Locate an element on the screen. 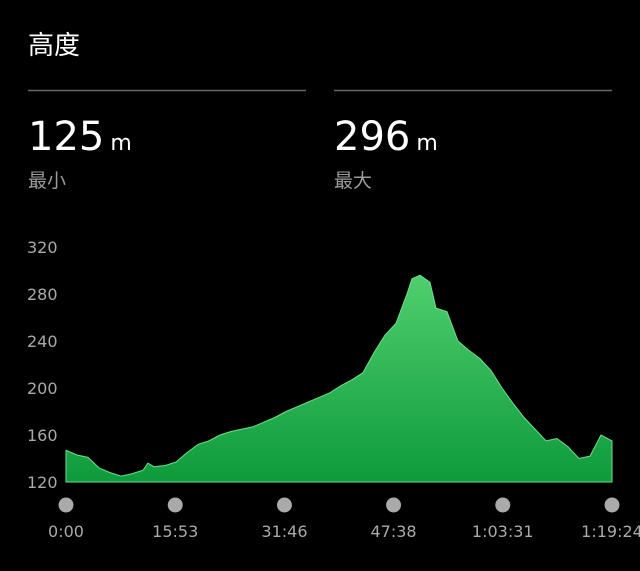 This screenshot has width=640, height=571. stat-label: 最大 is located at coordinates (353, 181).